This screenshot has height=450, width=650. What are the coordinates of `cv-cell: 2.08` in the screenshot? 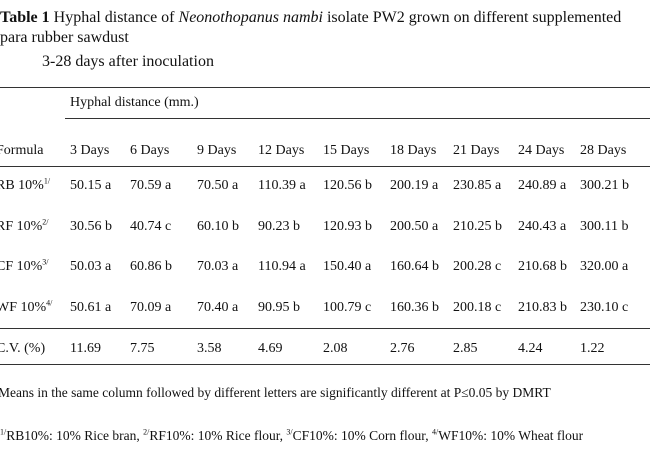 It's located at (335, 348).